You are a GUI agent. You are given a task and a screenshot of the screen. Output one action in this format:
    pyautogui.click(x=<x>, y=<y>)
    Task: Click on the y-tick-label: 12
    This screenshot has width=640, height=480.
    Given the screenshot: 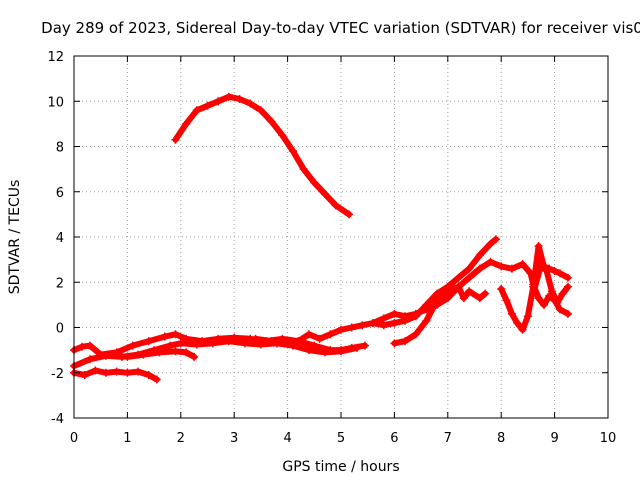 What is the action you would take?
    pyautogui.click(x=55, y=57)
    